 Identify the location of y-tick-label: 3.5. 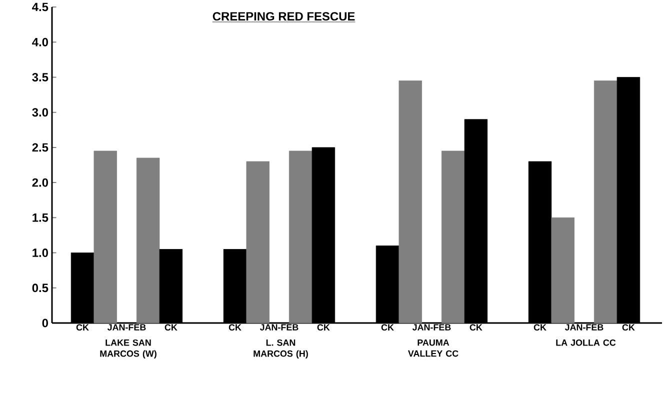
(40, 77).